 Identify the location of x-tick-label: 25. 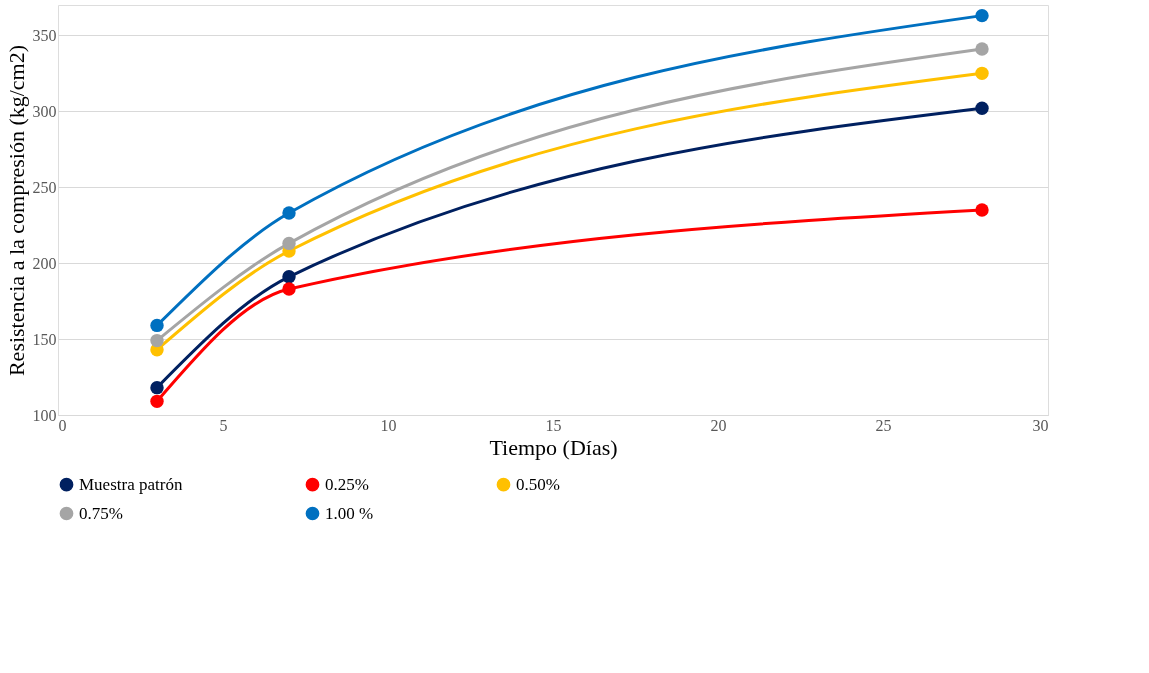
(883, 425).